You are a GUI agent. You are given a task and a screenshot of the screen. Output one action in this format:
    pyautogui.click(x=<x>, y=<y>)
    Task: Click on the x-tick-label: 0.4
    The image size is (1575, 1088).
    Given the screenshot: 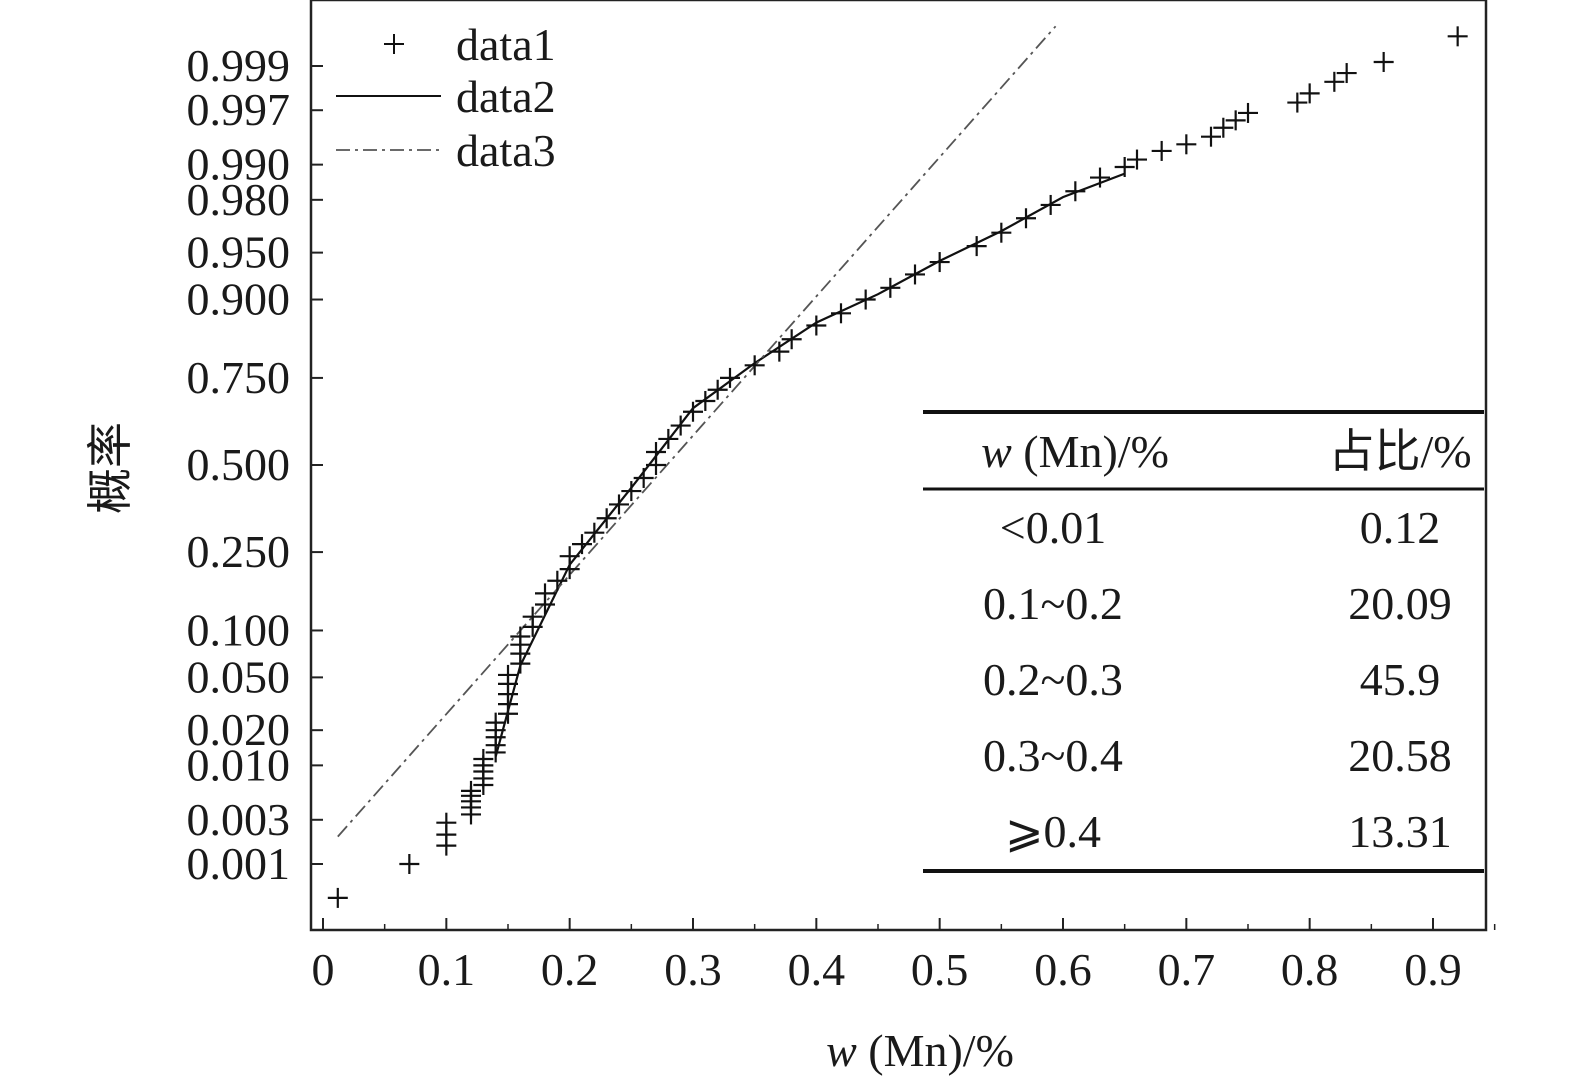 What is the action you would take?
    pyautogui.click(x=817, y=969)
    